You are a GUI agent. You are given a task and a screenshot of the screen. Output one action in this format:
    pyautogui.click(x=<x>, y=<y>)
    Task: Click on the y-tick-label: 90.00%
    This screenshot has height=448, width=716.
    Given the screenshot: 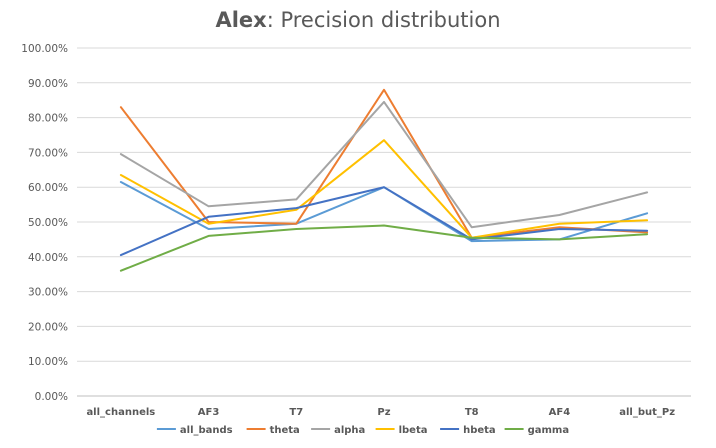 What is the action you would take?
    pyautogui.click(x=48, y=84)
    